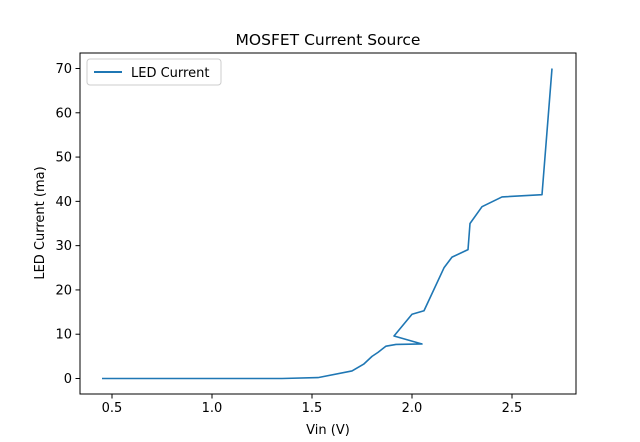 The height and width of the screenshot is (442, 640). I want to click on y-tick-label: 10, so click(63, 335).